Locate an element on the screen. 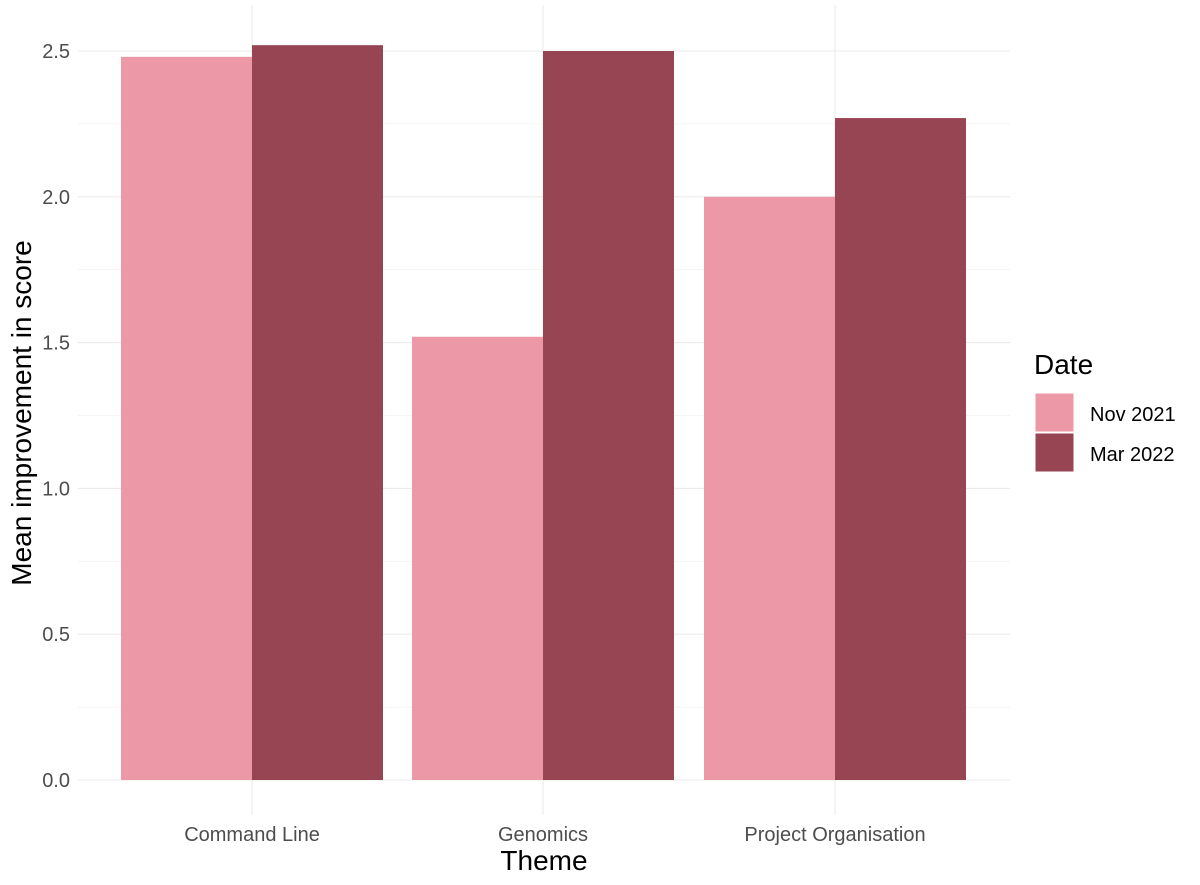  x-tick-label: Project Organisation is located at coordinates (834, 835).